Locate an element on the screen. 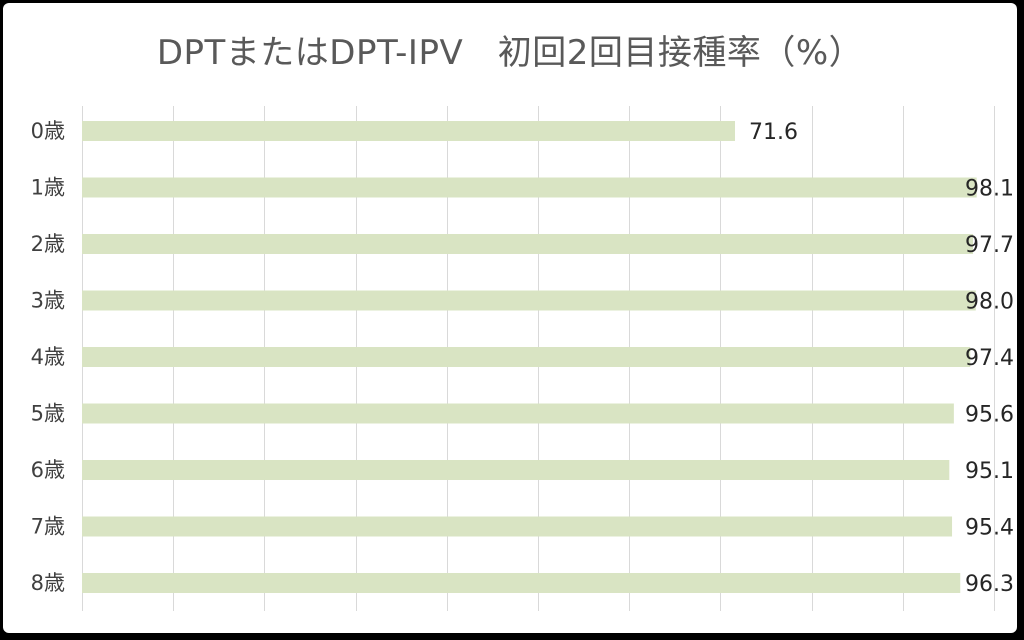 The height and width of the screenshot is (640, 1024). category-label: 2歳 is located at coordinates (48, 244).